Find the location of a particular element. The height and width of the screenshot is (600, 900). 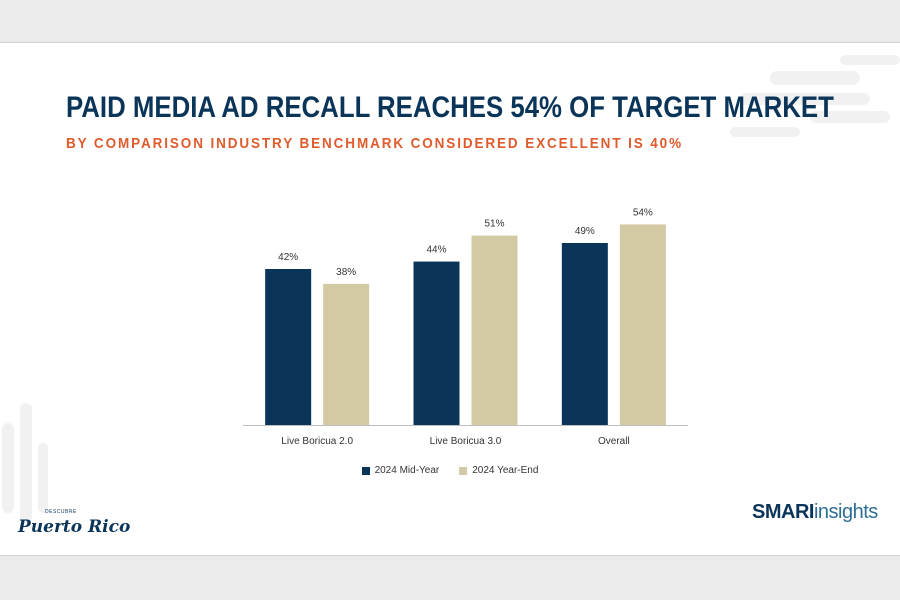

smari-logo-light: insights is located at coordinates (845, 512).